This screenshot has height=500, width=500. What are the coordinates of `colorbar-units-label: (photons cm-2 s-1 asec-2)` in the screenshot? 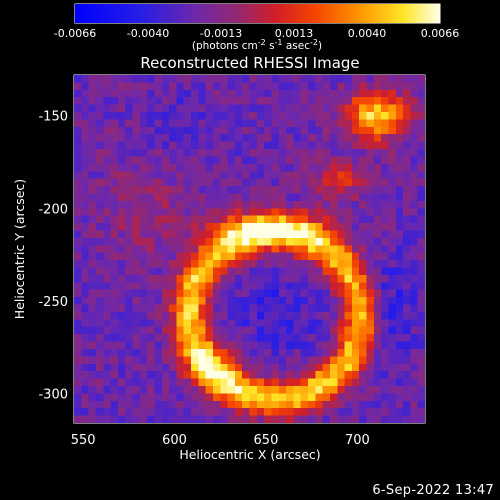 It's located at (257, 45).